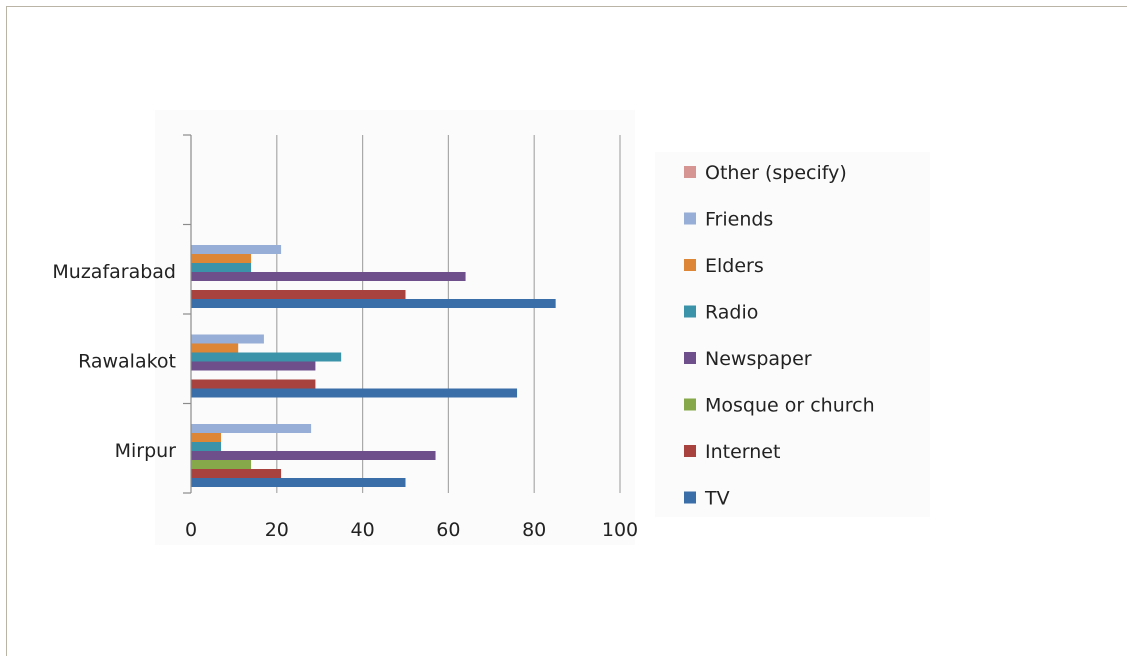  I want to click on category-labels: Mirpur Rawalakot Muzafarabad, so click(114, 361).